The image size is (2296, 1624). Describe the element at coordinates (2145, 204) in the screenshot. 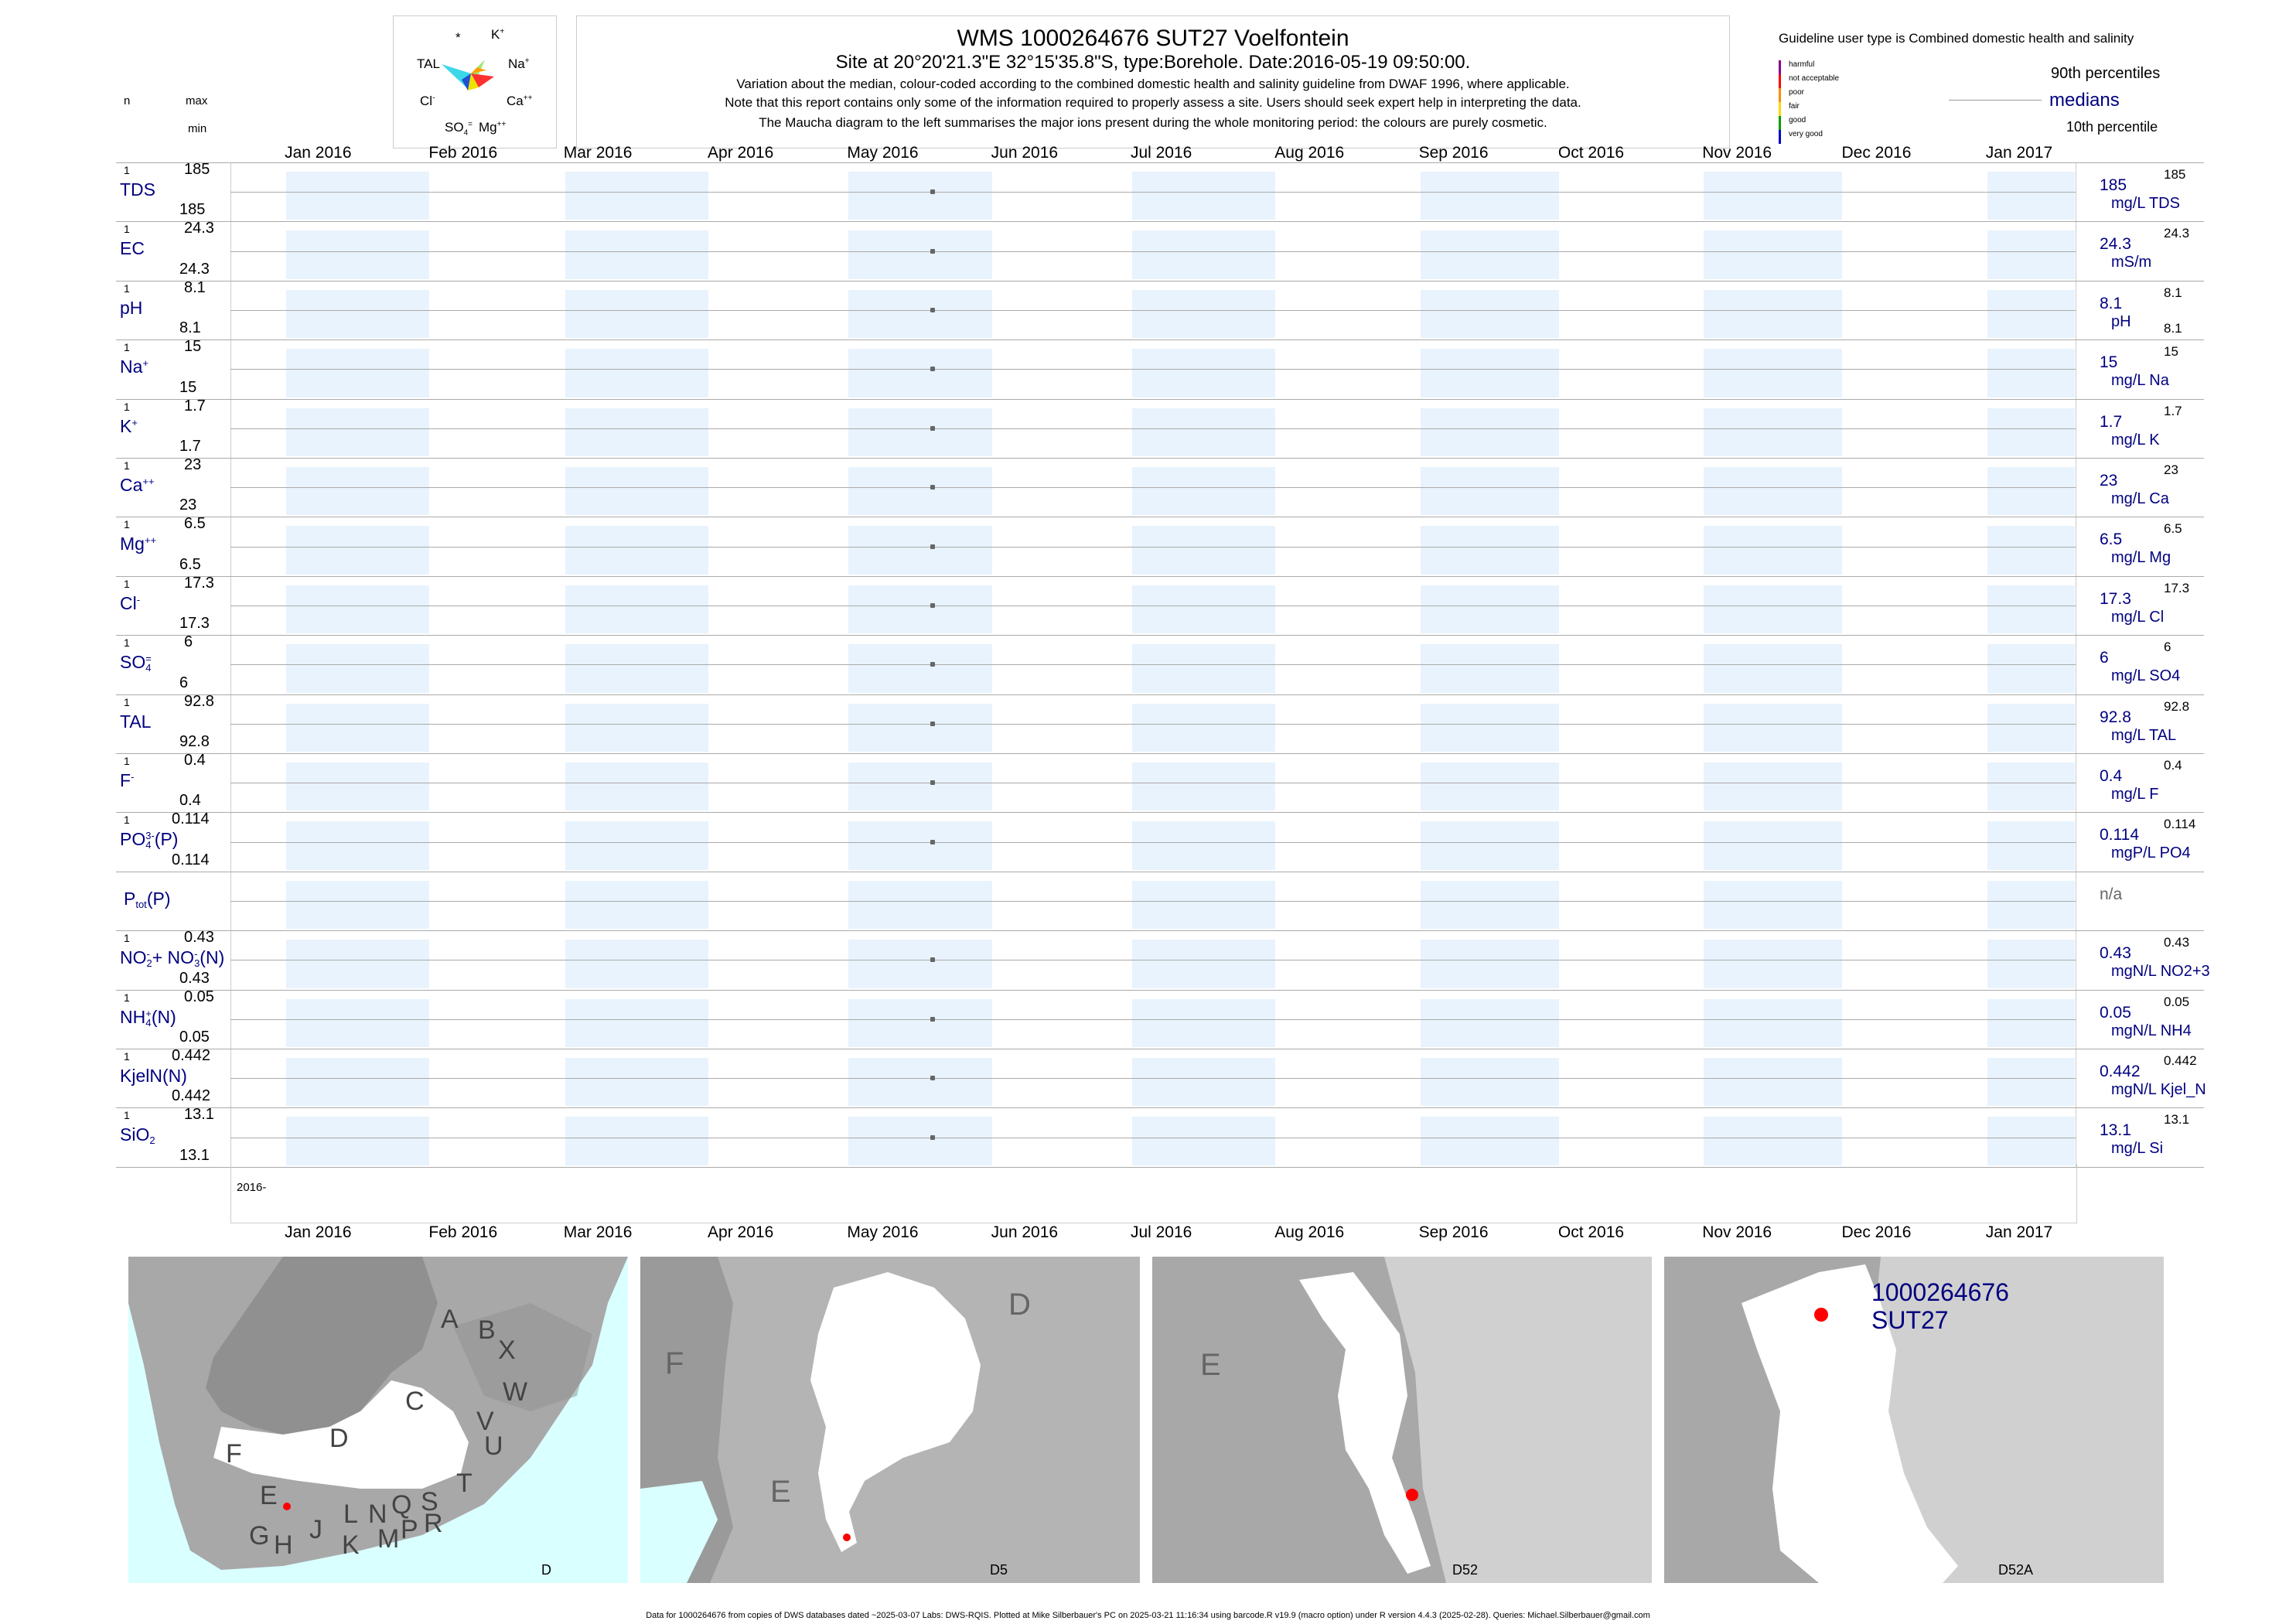

I see `row-unit: mg/L TDS` at that location.